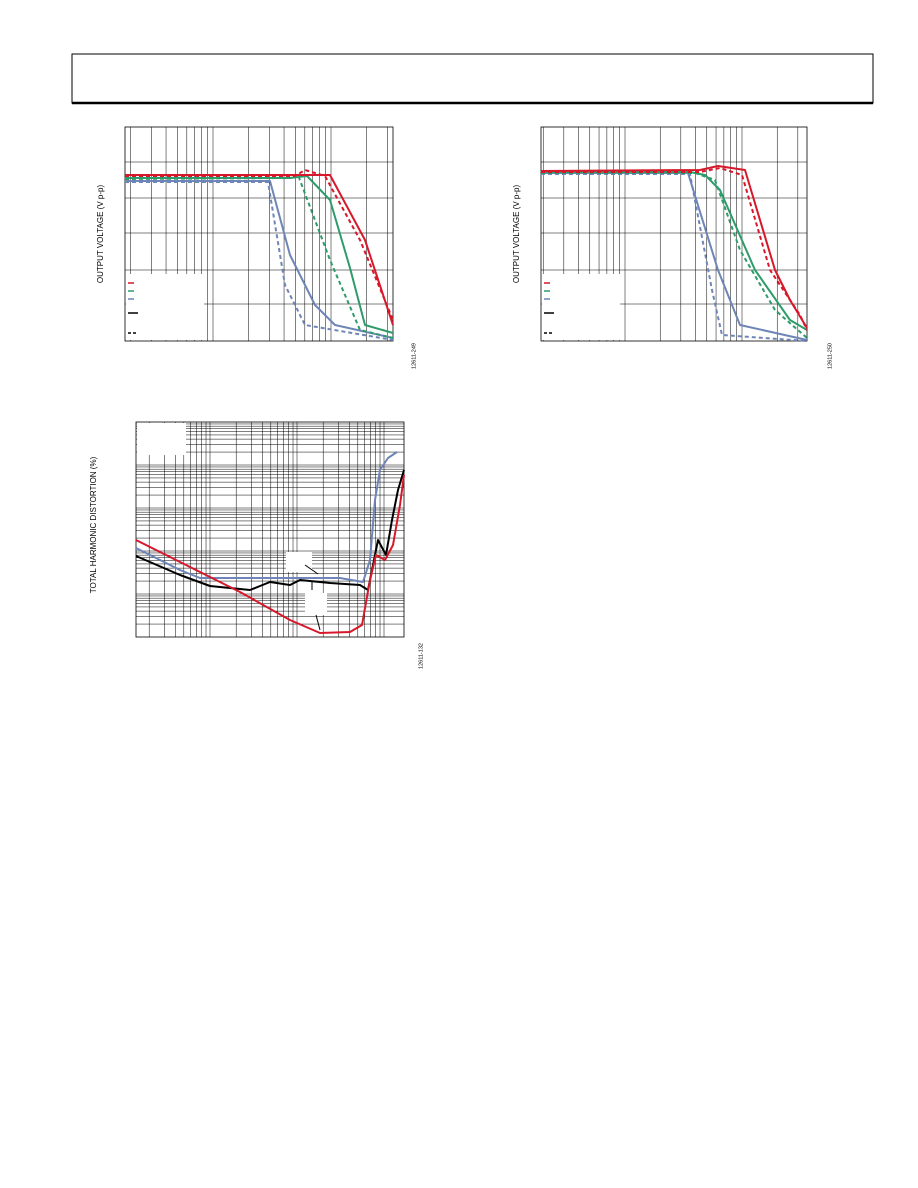  I want to click on arrows, so click(312, 597).